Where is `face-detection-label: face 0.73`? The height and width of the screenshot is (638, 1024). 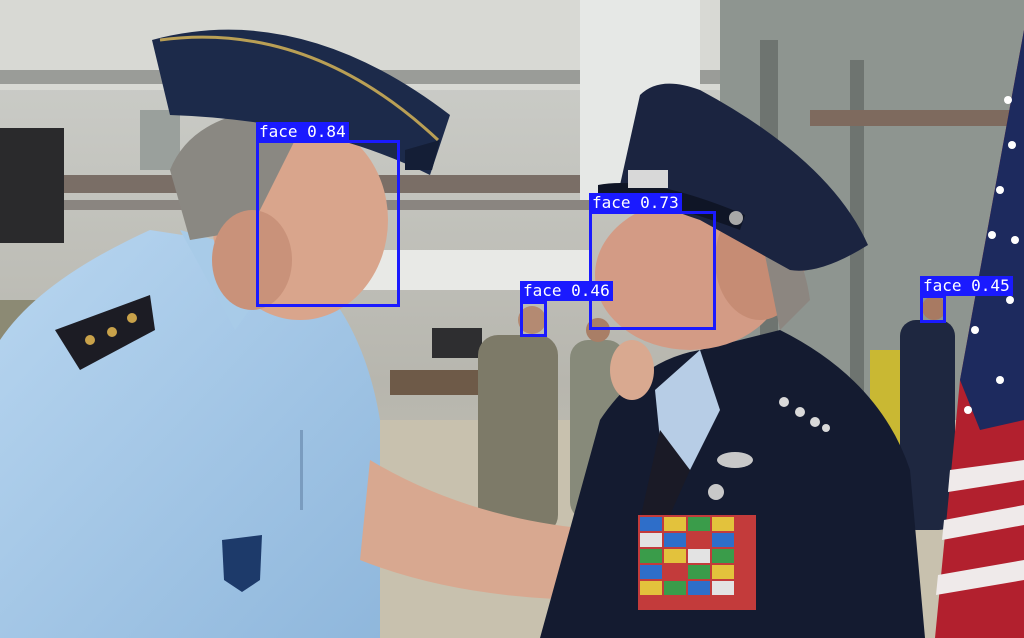
face-detection-label: face 0.73 is located at coordinates (635, 203).